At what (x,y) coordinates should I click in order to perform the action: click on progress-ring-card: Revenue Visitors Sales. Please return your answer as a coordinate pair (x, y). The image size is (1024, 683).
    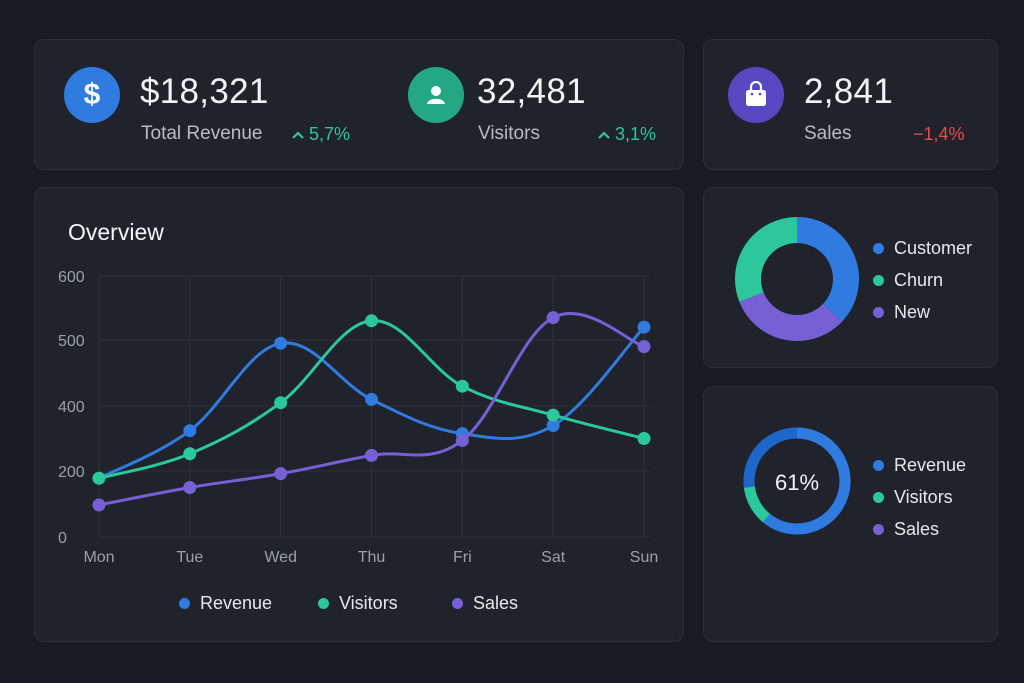
    Looking at the image, I should click on (850, 514).